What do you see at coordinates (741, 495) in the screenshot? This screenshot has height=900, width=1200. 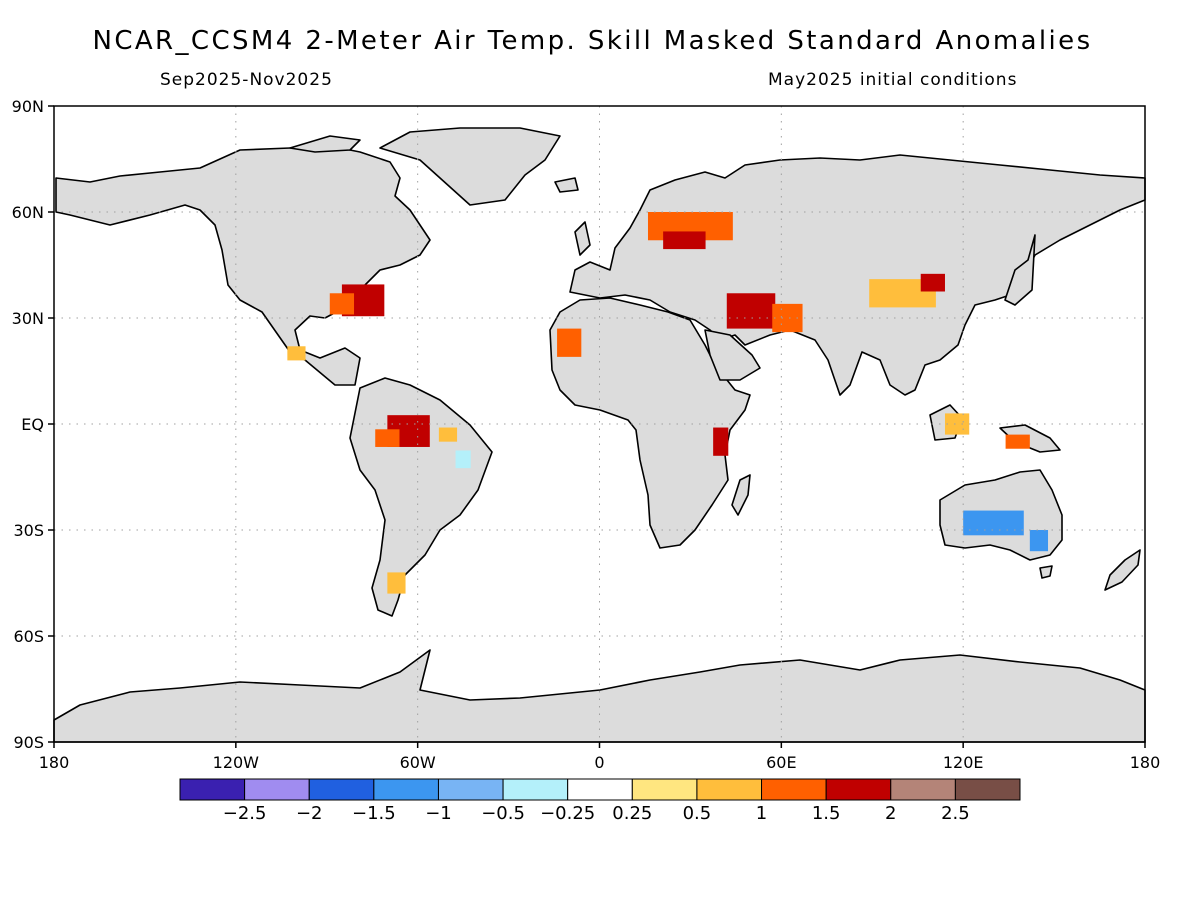 I see `madagascar` at bounding box center [741, 495].